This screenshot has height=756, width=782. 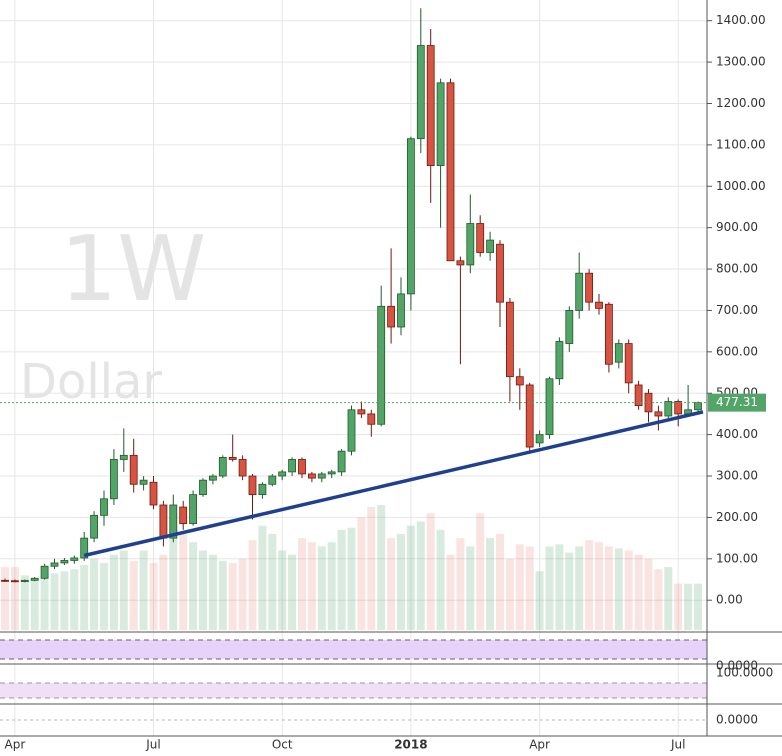 What do you see at coordinates (741, 20) in the screenshot?
I see `y-tick-label: 1400.00` at bounding box center [741, 20].